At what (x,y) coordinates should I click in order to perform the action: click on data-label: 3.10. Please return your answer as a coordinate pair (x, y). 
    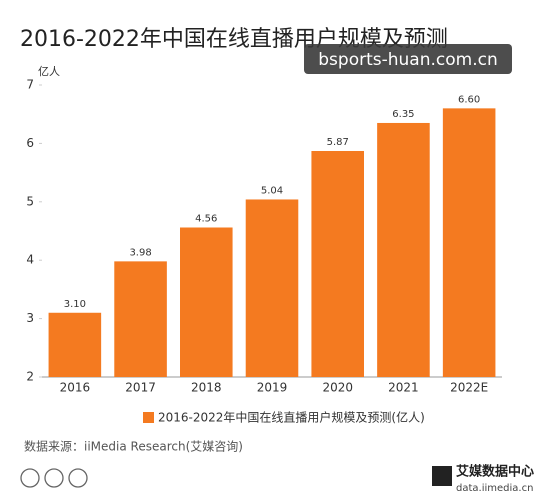
    Looking at the image, I should click on (75, 304).